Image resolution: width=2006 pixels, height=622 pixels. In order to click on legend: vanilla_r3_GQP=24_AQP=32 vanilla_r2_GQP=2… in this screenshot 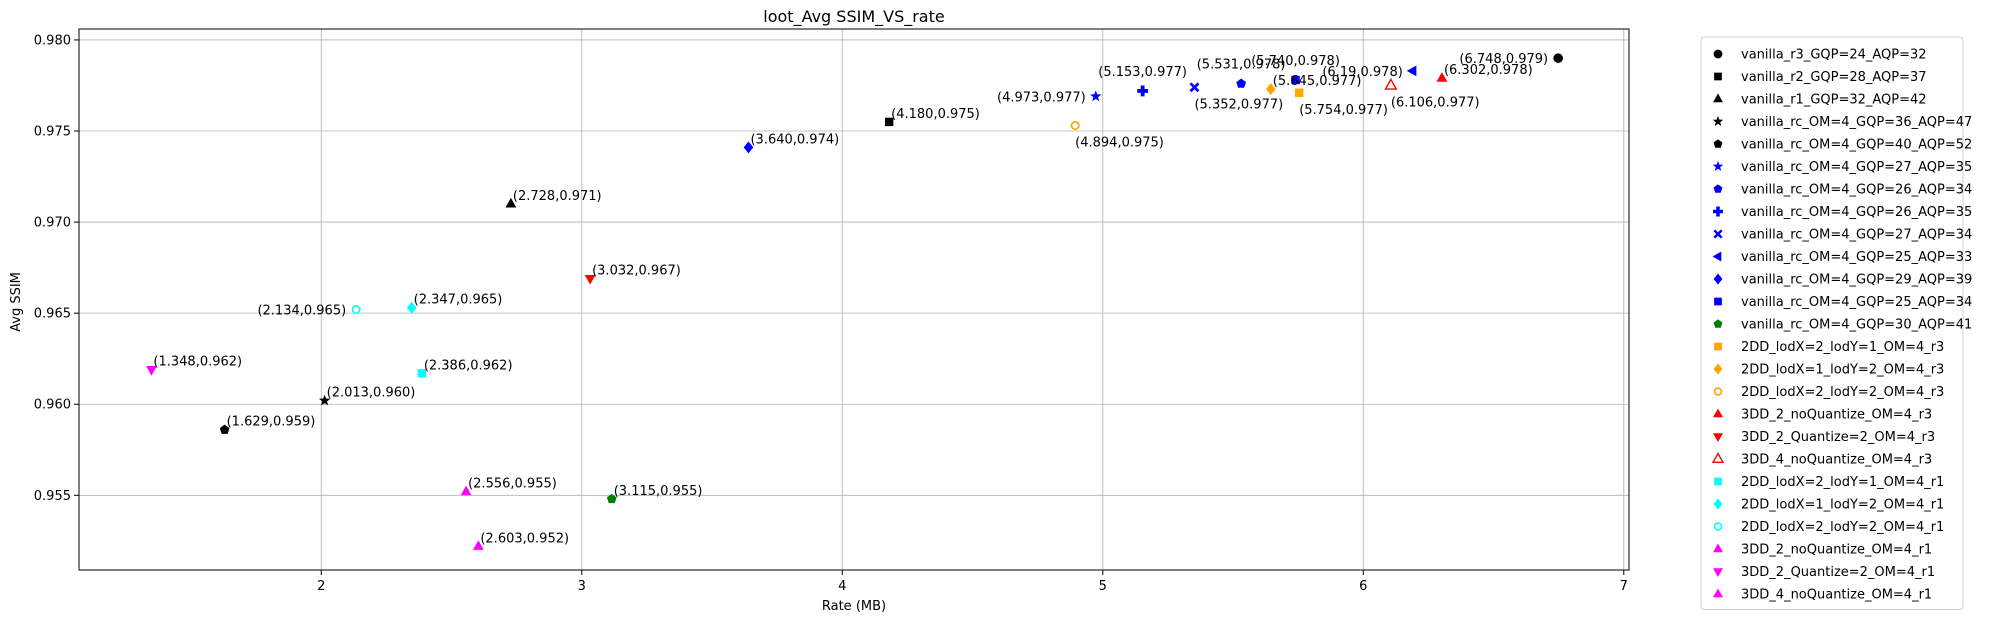, I will do `click(1836, 323)`.